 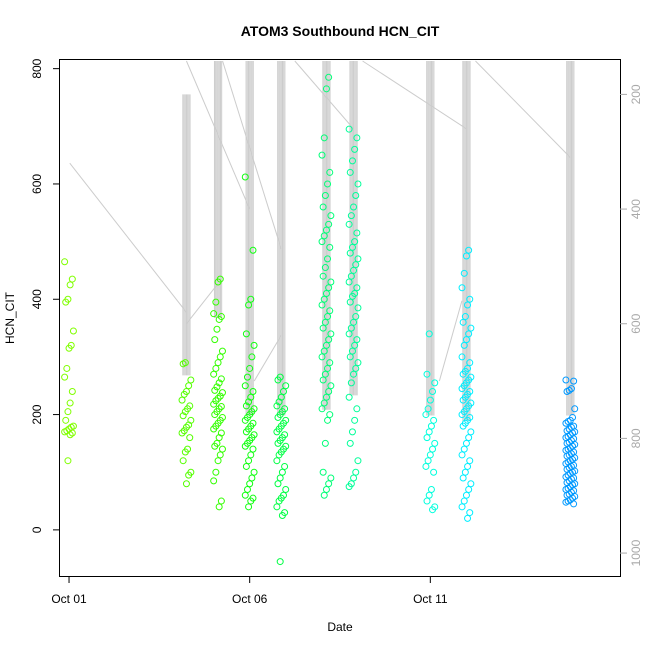 What do you see at coordinates (636, 209) in the screenshot?
I see `y2-tick-label: 400` at bounding box center [636, 209].